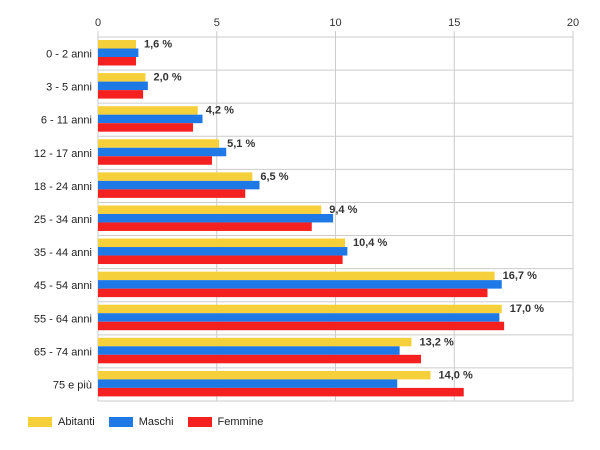 The width and height of the screenshot is (600, 450). Describe the element at coordinates (456, 375) in the screenshot. I see `data-label-10: 14,0 %` at that location.